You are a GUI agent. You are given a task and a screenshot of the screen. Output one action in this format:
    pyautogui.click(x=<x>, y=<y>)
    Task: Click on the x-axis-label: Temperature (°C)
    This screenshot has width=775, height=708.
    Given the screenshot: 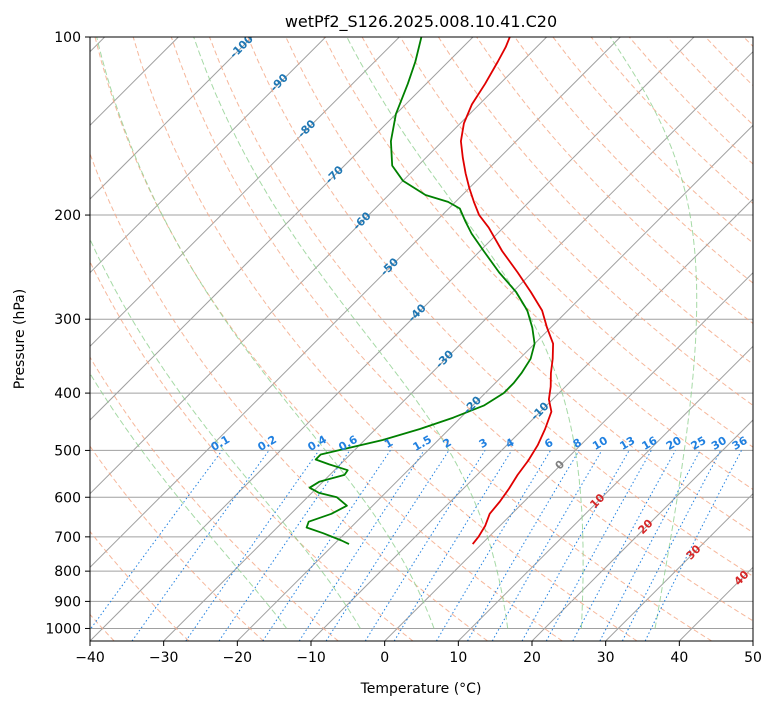 What is the action you would take?
    pyautogui.click(x=421, y=689)
    